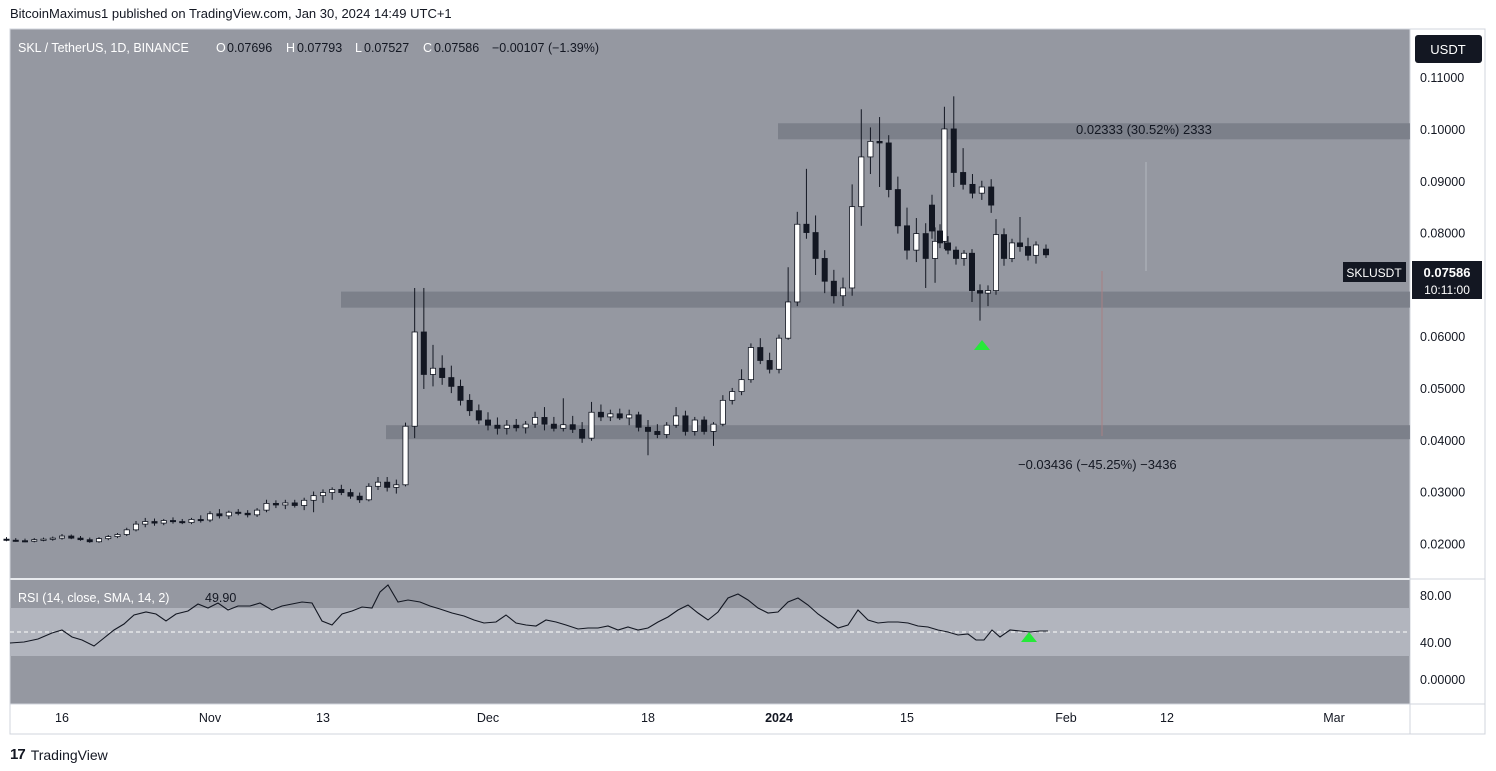 This screenshot has height=771, width=1496. I want to click on tradingview-logo: 17 TradingView, so click(59, 754).